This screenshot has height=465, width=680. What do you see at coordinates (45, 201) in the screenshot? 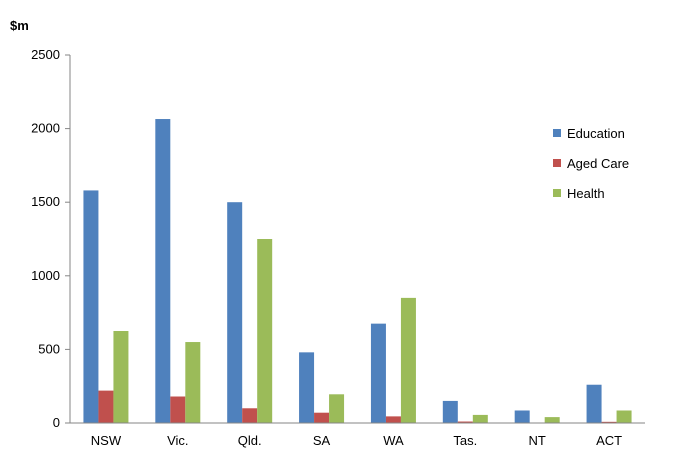
I see `y-tick-label: 1500` at bounding box center [45, 201].